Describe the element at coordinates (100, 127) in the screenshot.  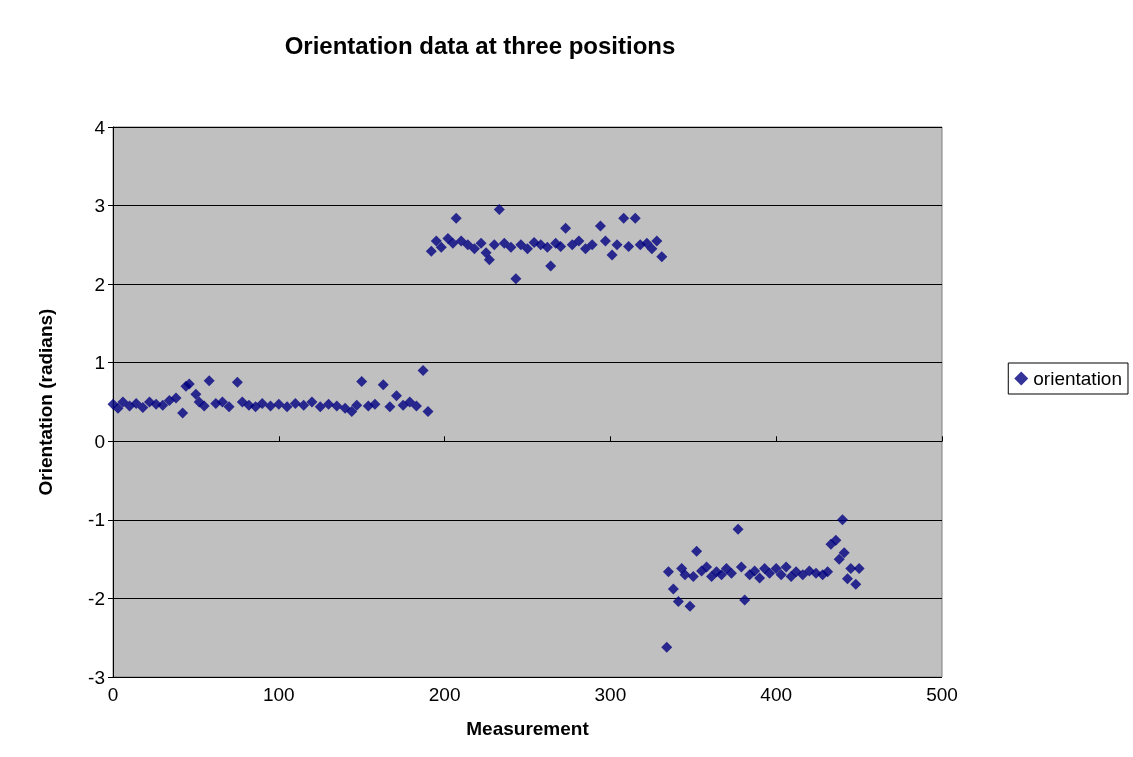
I see `y-tick-label: 4` at that location.